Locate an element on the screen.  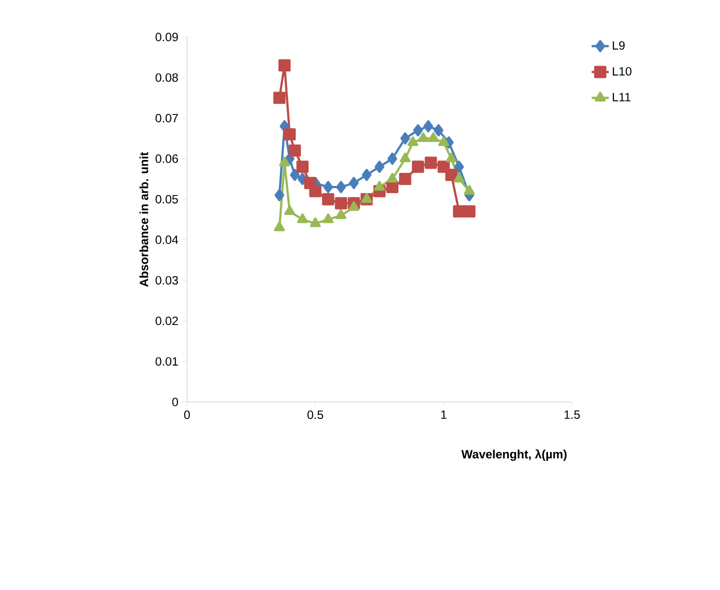
y-tick-label: 0.06 is located at coordinates (167, 158).